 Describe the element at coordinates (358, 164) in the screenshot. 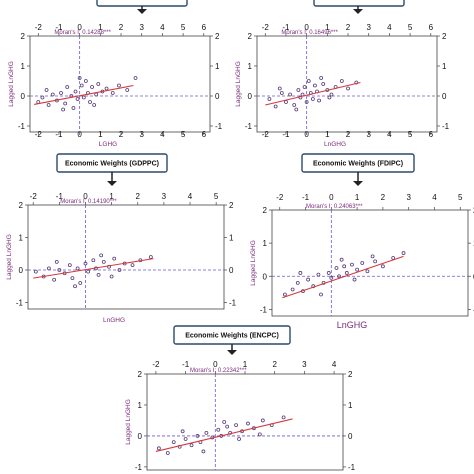

I see `weights-label: Economic Weights (FDIPC)` at that location.